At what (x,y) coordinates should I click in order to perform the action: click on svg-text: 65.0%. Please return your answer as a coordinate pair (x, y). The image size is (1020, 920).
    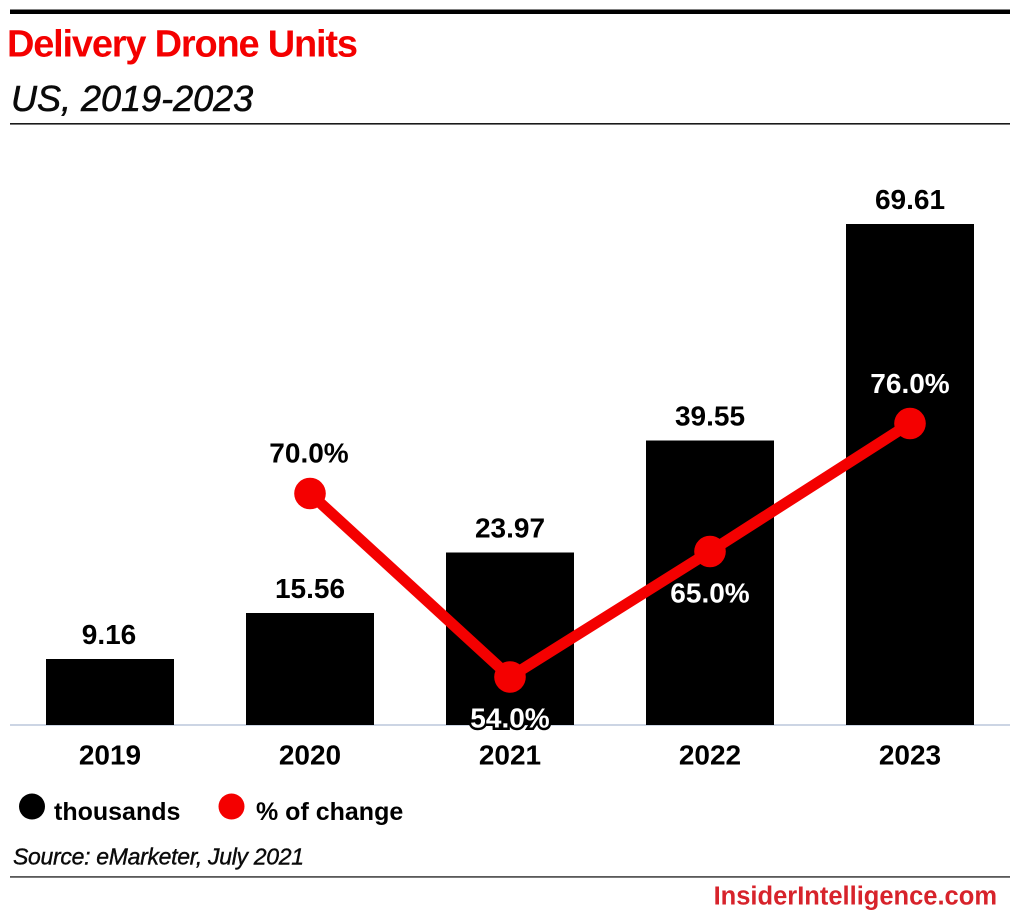
    Looking at the image, I should click on (709, 593).